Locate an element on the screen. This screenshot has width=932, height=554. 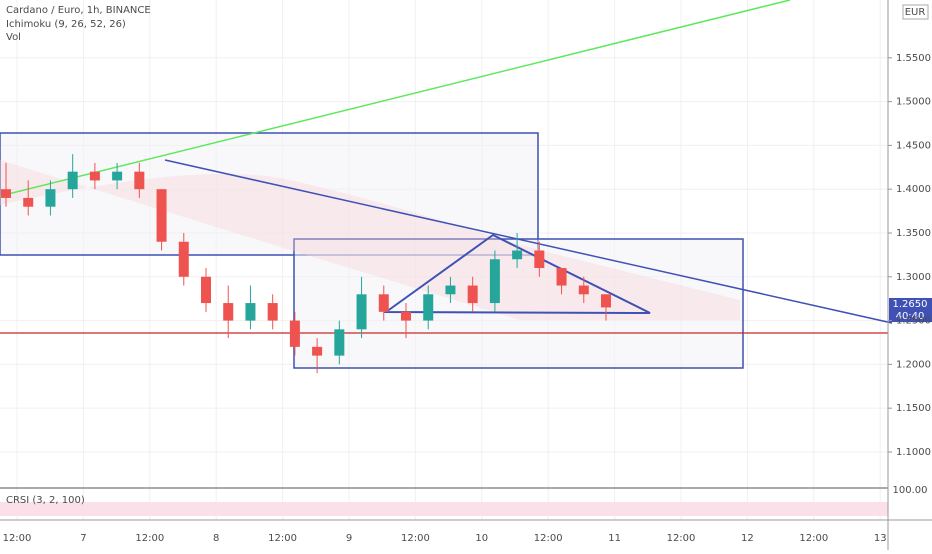
y-tick-label: 1.2500 is located at coordinates (913, 321).